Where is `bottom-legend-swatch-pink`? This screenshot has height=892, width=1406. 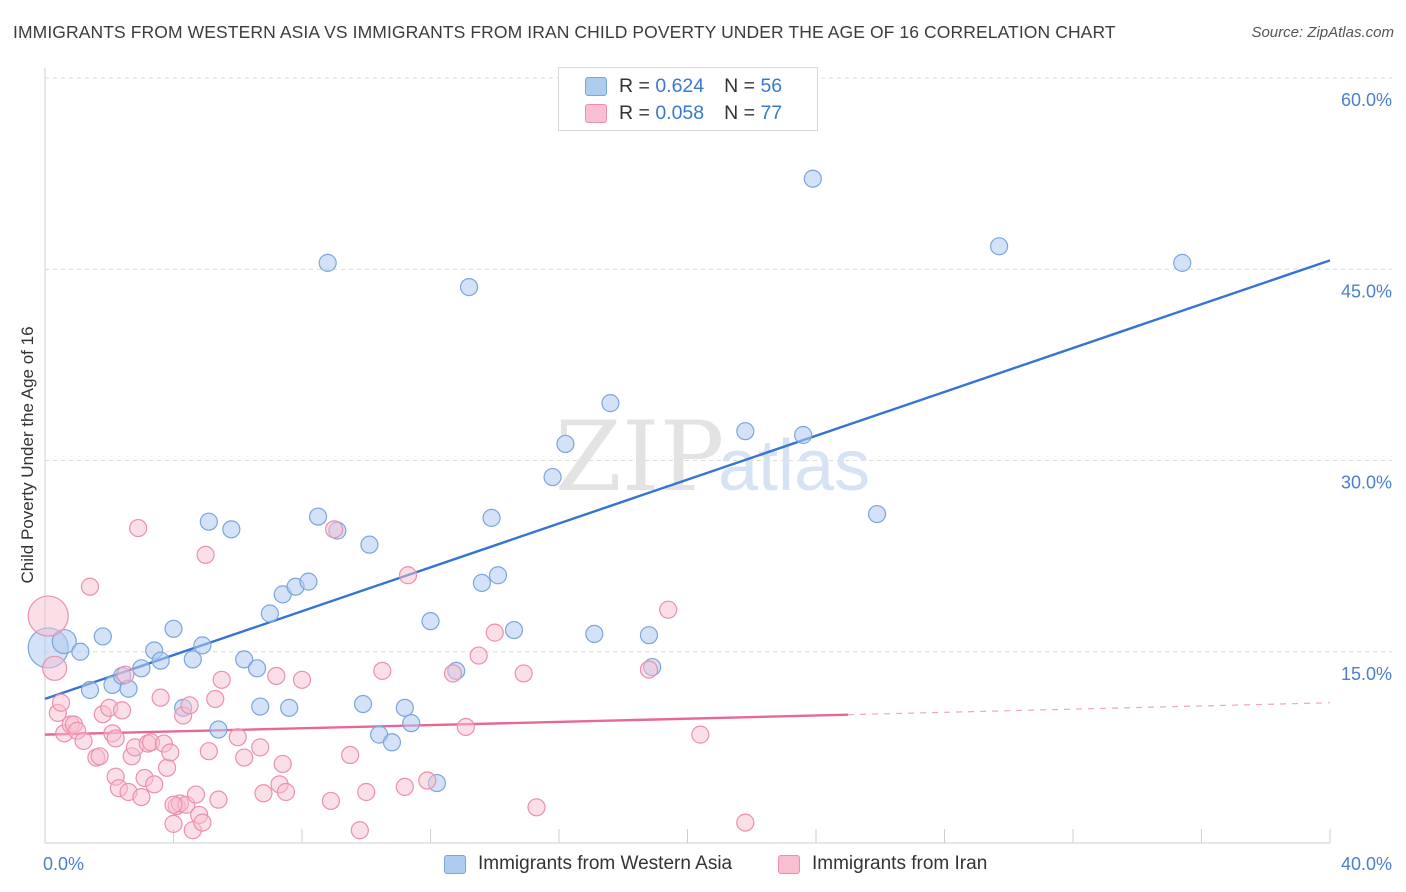
bottom-legend-swatch-pink is located at coordinates (789, 864).